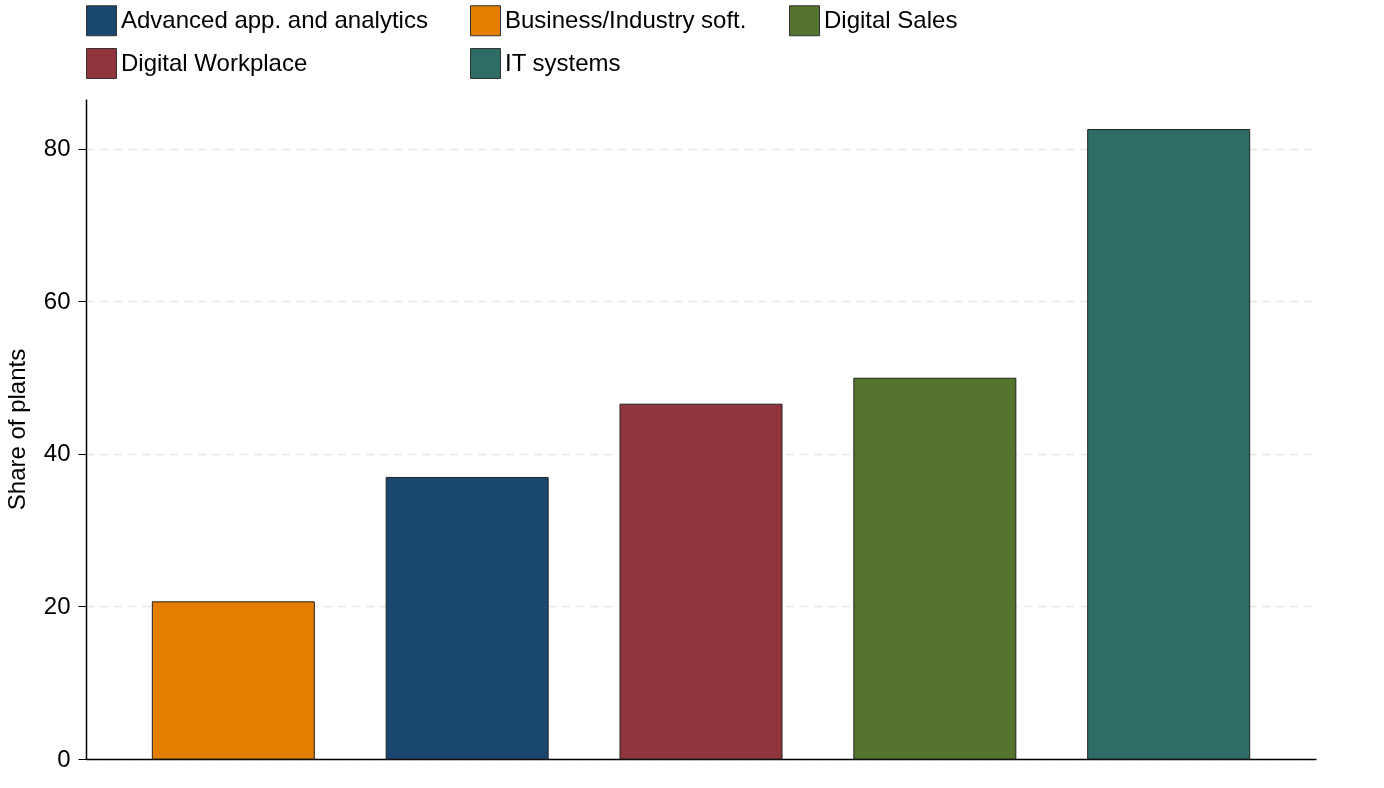 Image resolution: width=1384 pixels, height=788 pixels. Describe the element at coordinates (57, 453) in the screenshot. I see `y-tick-label: 40` at that location.